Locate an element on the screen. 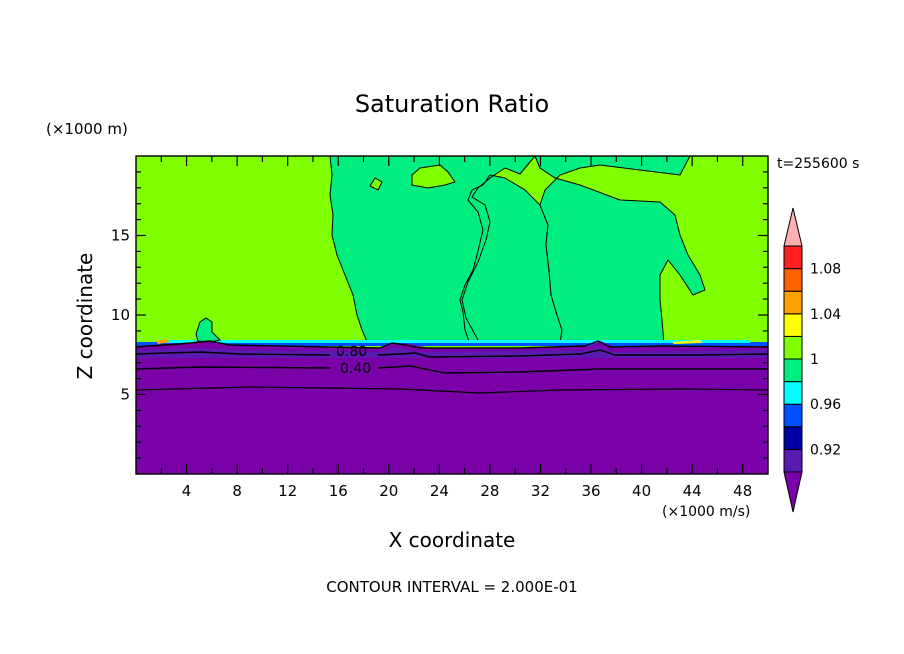 The image size is (904, 654). x-axis-label: X coordinate is located at coordinates (452, 540).